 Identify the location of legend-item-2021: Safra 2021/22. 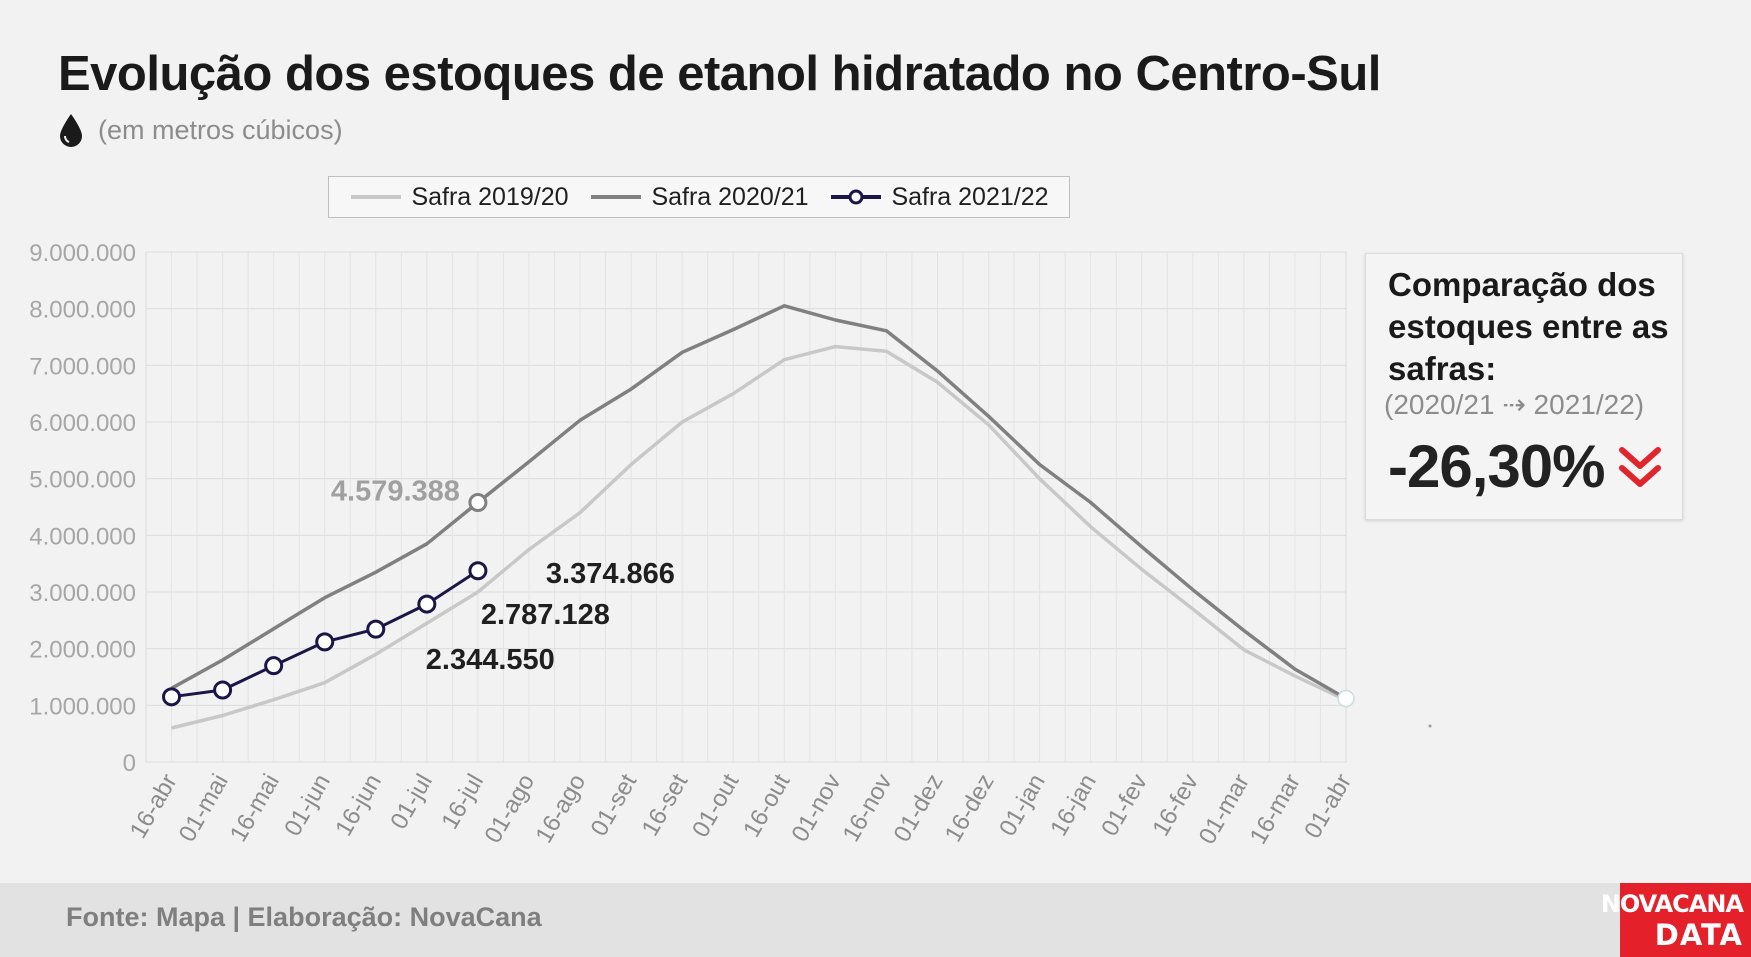
(939, 197).